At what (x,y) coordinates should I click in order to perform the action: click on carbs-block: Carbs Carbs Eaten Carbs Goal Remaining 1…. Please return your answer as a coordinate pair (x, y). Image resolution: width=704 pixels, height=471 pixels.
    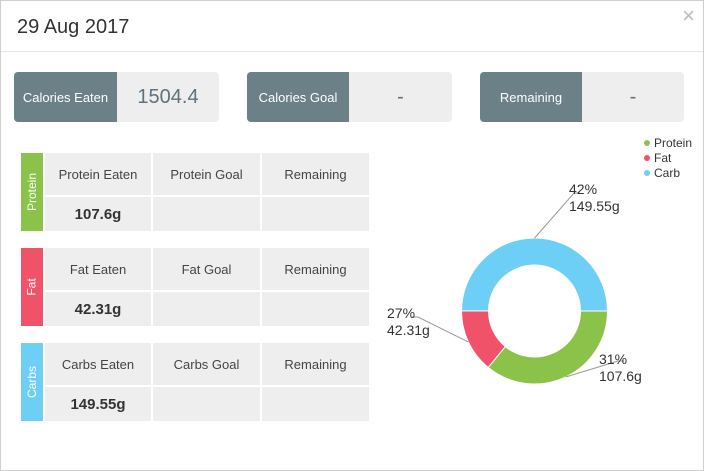
    Looking at the image, I should click on (195, 382).